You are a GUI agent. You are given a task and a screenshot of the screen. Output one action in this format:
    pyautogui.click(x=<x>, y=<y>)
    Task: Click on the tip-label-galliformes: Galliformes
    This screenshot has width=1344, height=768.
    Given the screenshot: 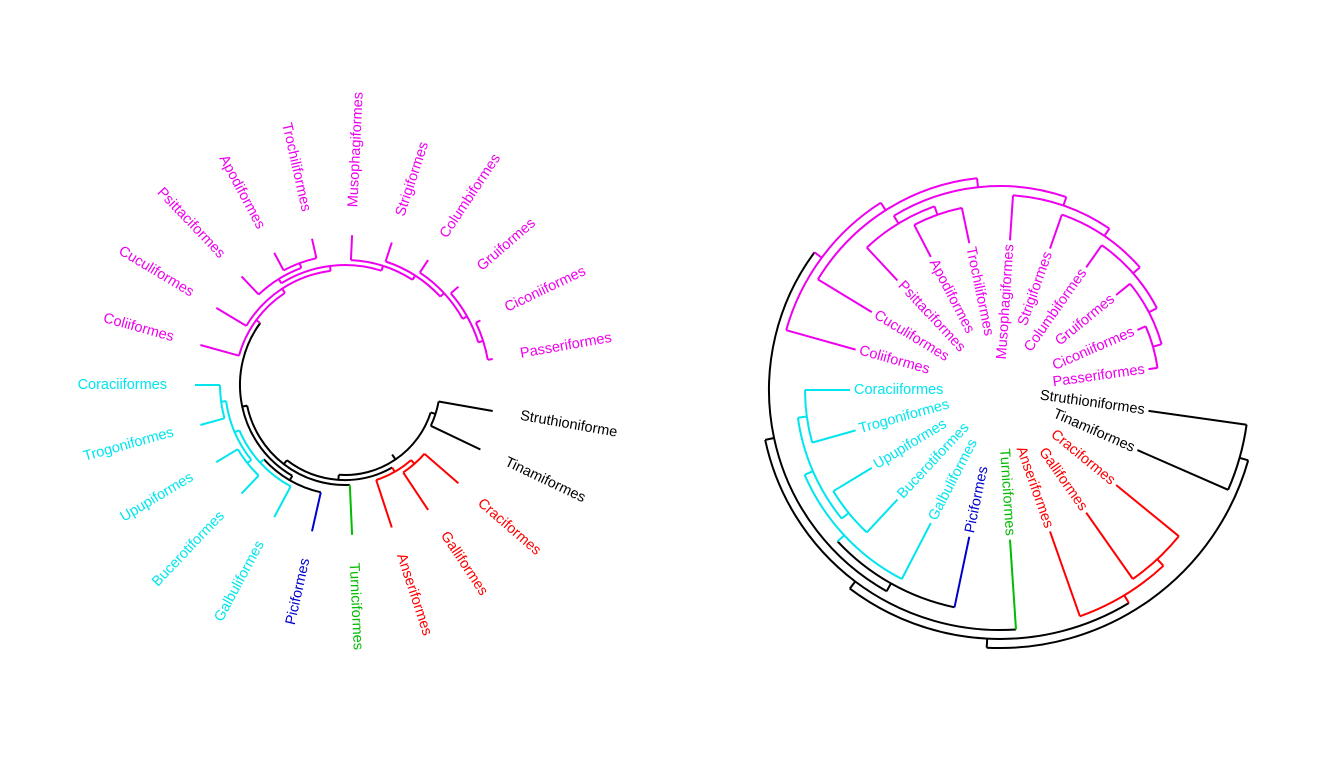 What is the action you would take?
    pyautogui.click(x=464, y=564)
    